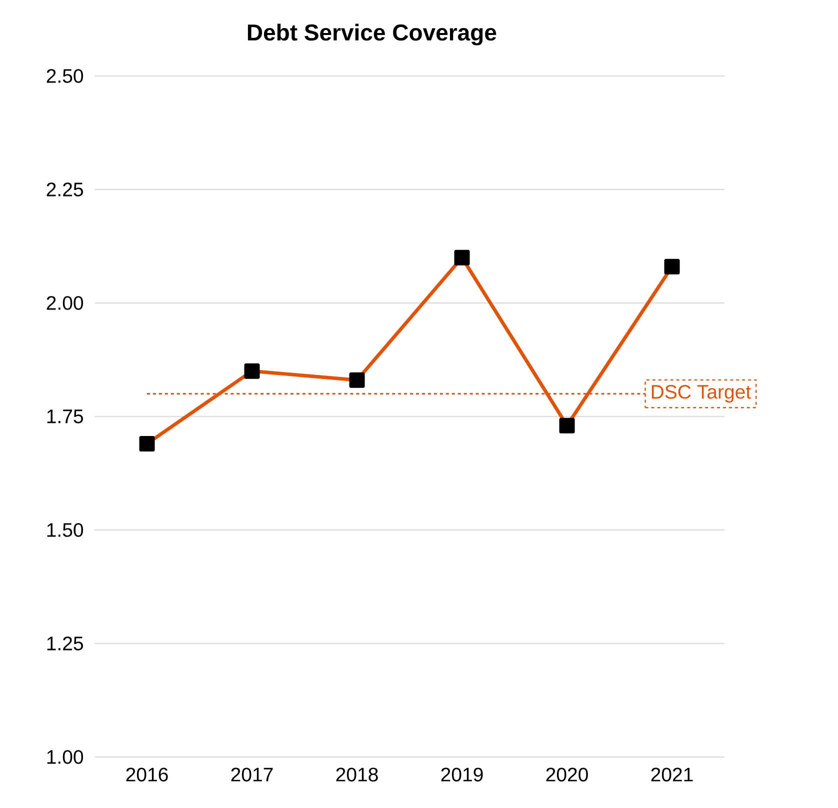  What do you see at coordinates (372, 35) in the screenshot?
I see `chart-title: Debt Service Coverage` at bounding box center [372, 35].